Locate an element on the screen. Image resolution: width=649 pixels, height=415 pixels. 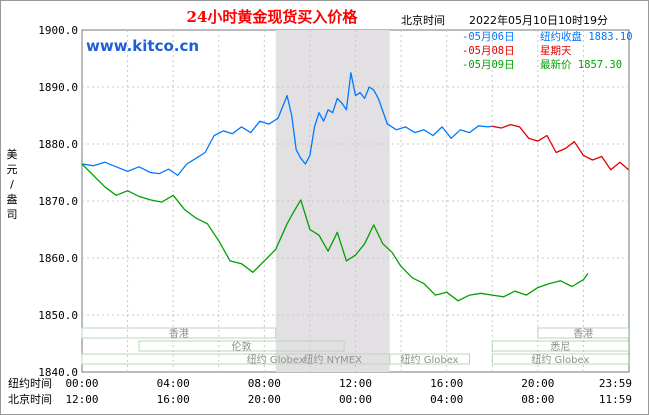
timestamp: 2022年05月10日10时19分 is located at coordinates (538, 20).